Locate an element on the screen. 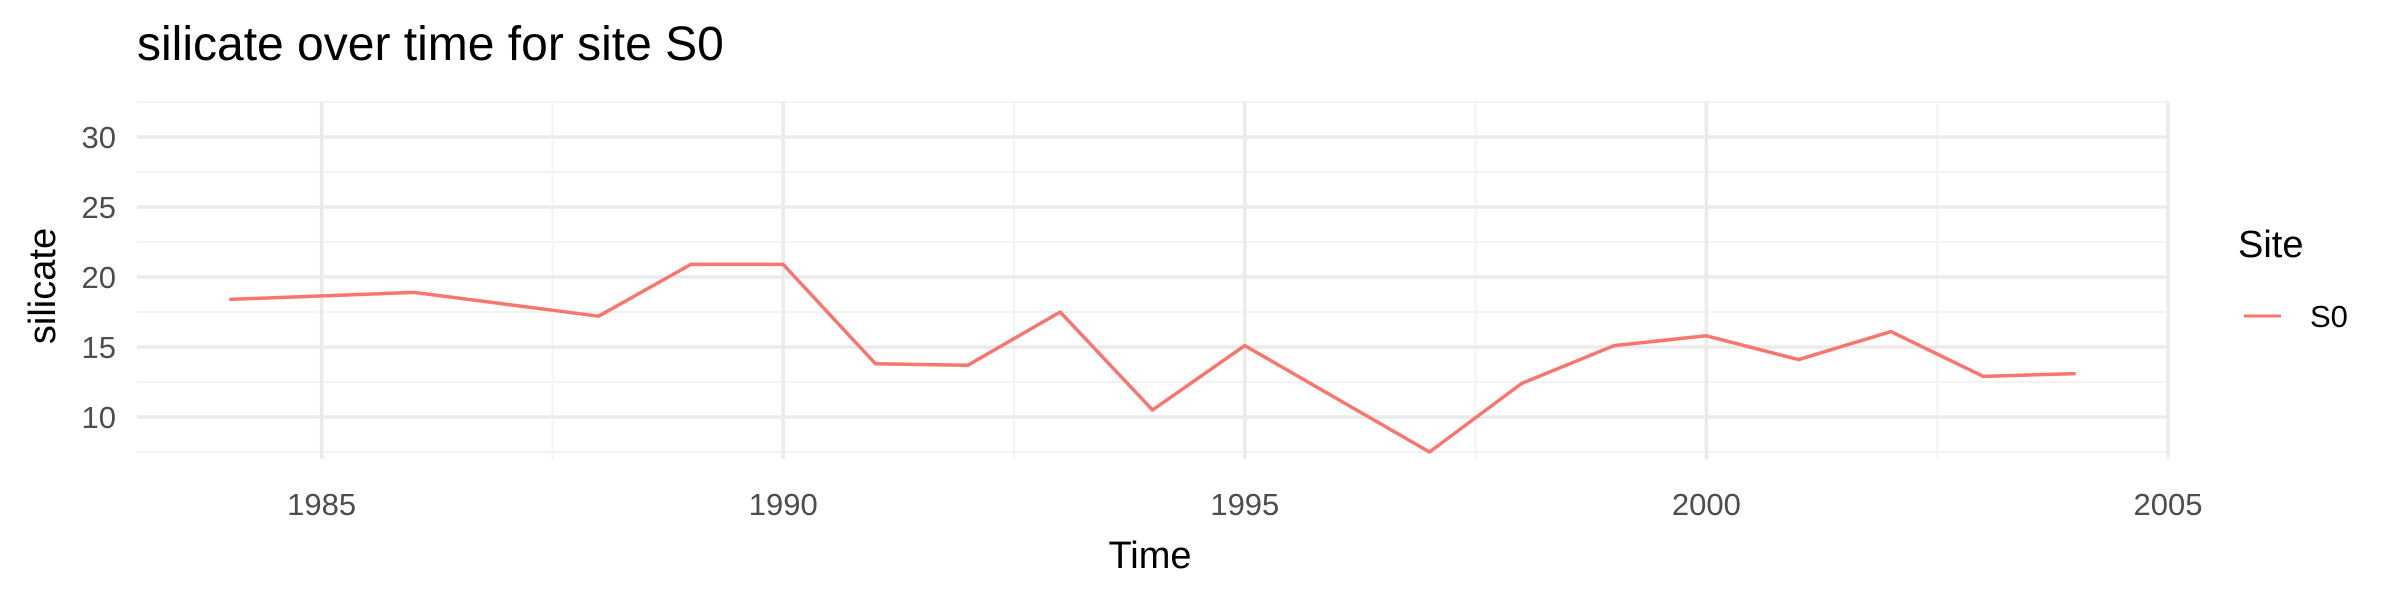  x-tick-label: 1990 is located at coordinates (783, 504).